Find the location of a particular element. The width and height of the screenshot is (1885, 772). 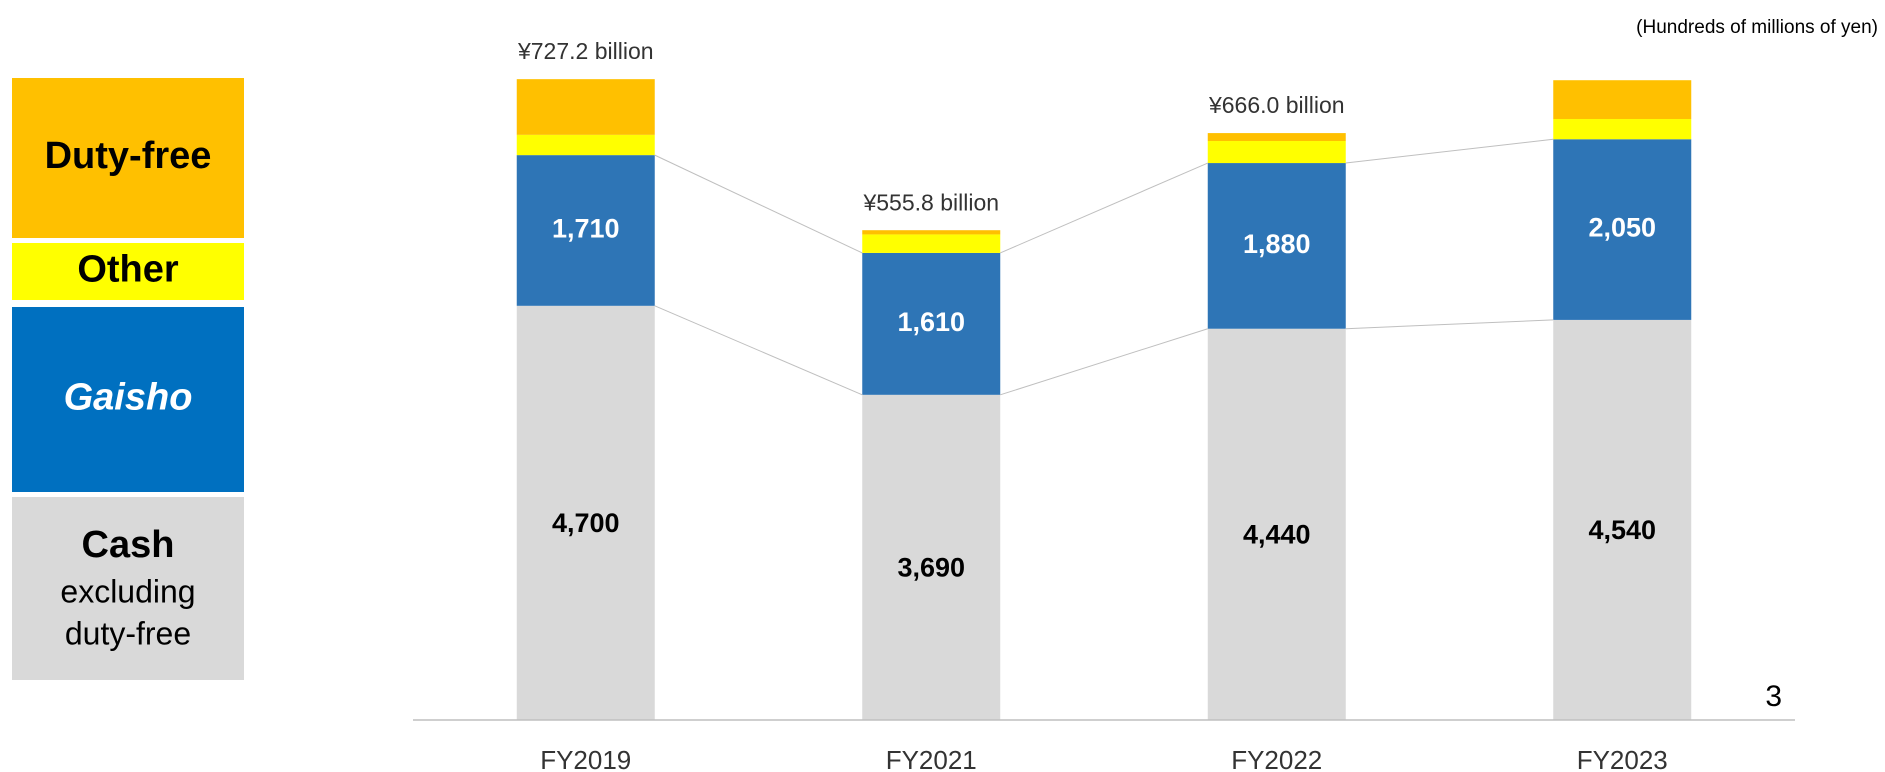

value-label: 1,710 is located at coordinates (586, 229).